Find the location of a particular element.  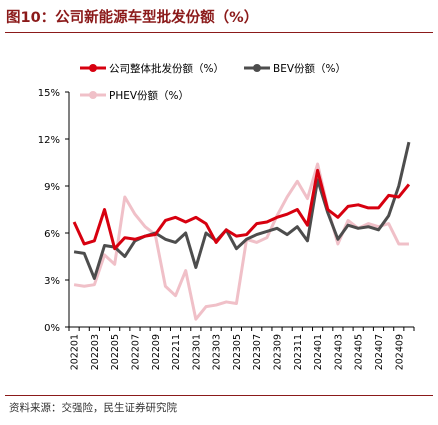

chart-title: 图10：公司新能源车型批发份额（%） is located at coordinates (132, 18).